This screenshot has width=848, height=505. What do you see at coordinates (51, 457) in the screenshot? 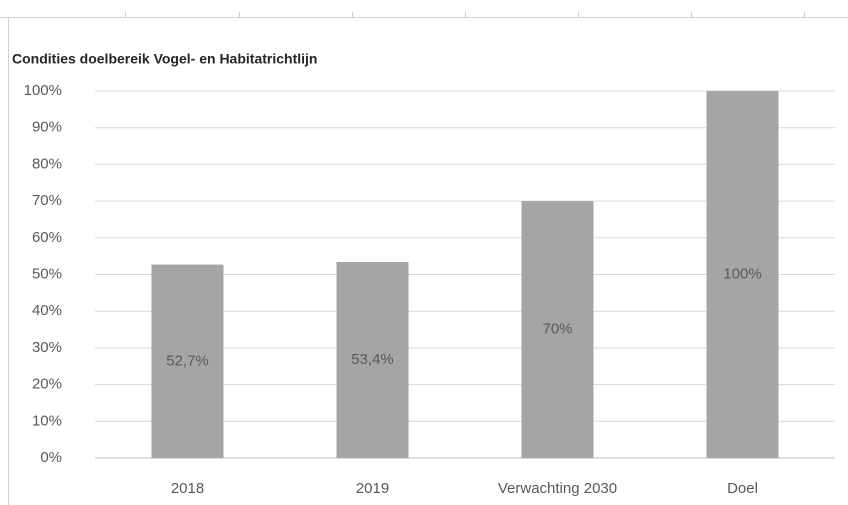
I see `y-tick-label: 0%` at bounding box center [51, 457].